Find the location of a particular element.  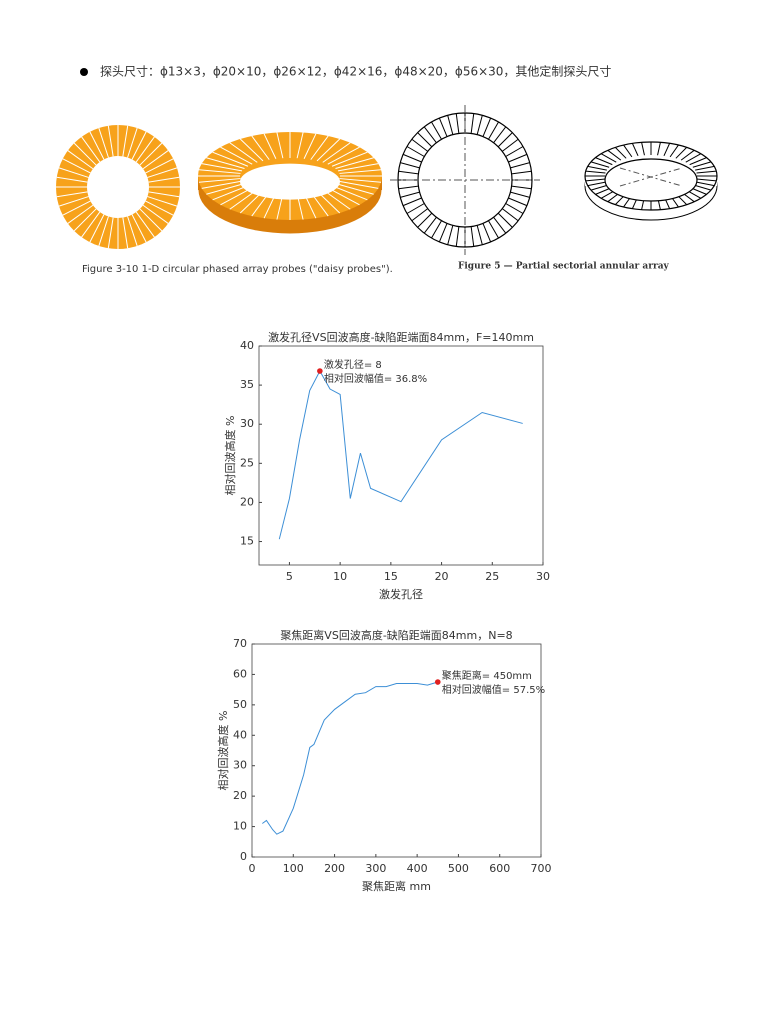

y-tick-label: 35 is located at coordinates (247, 384).